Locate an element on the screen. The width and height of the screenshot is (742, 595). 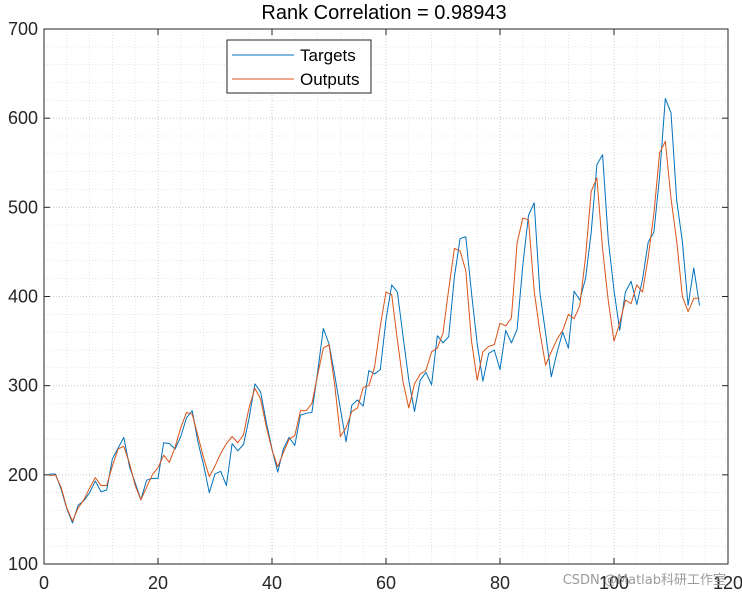
chart-title: Rank Correlation = 0.98943 is located at coordinates (383, 13).